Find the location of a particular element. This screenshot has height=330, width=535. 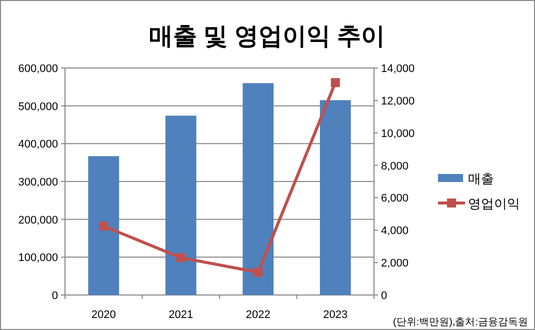

x-tick-label: 2022 is located at coordinates (258, 315).